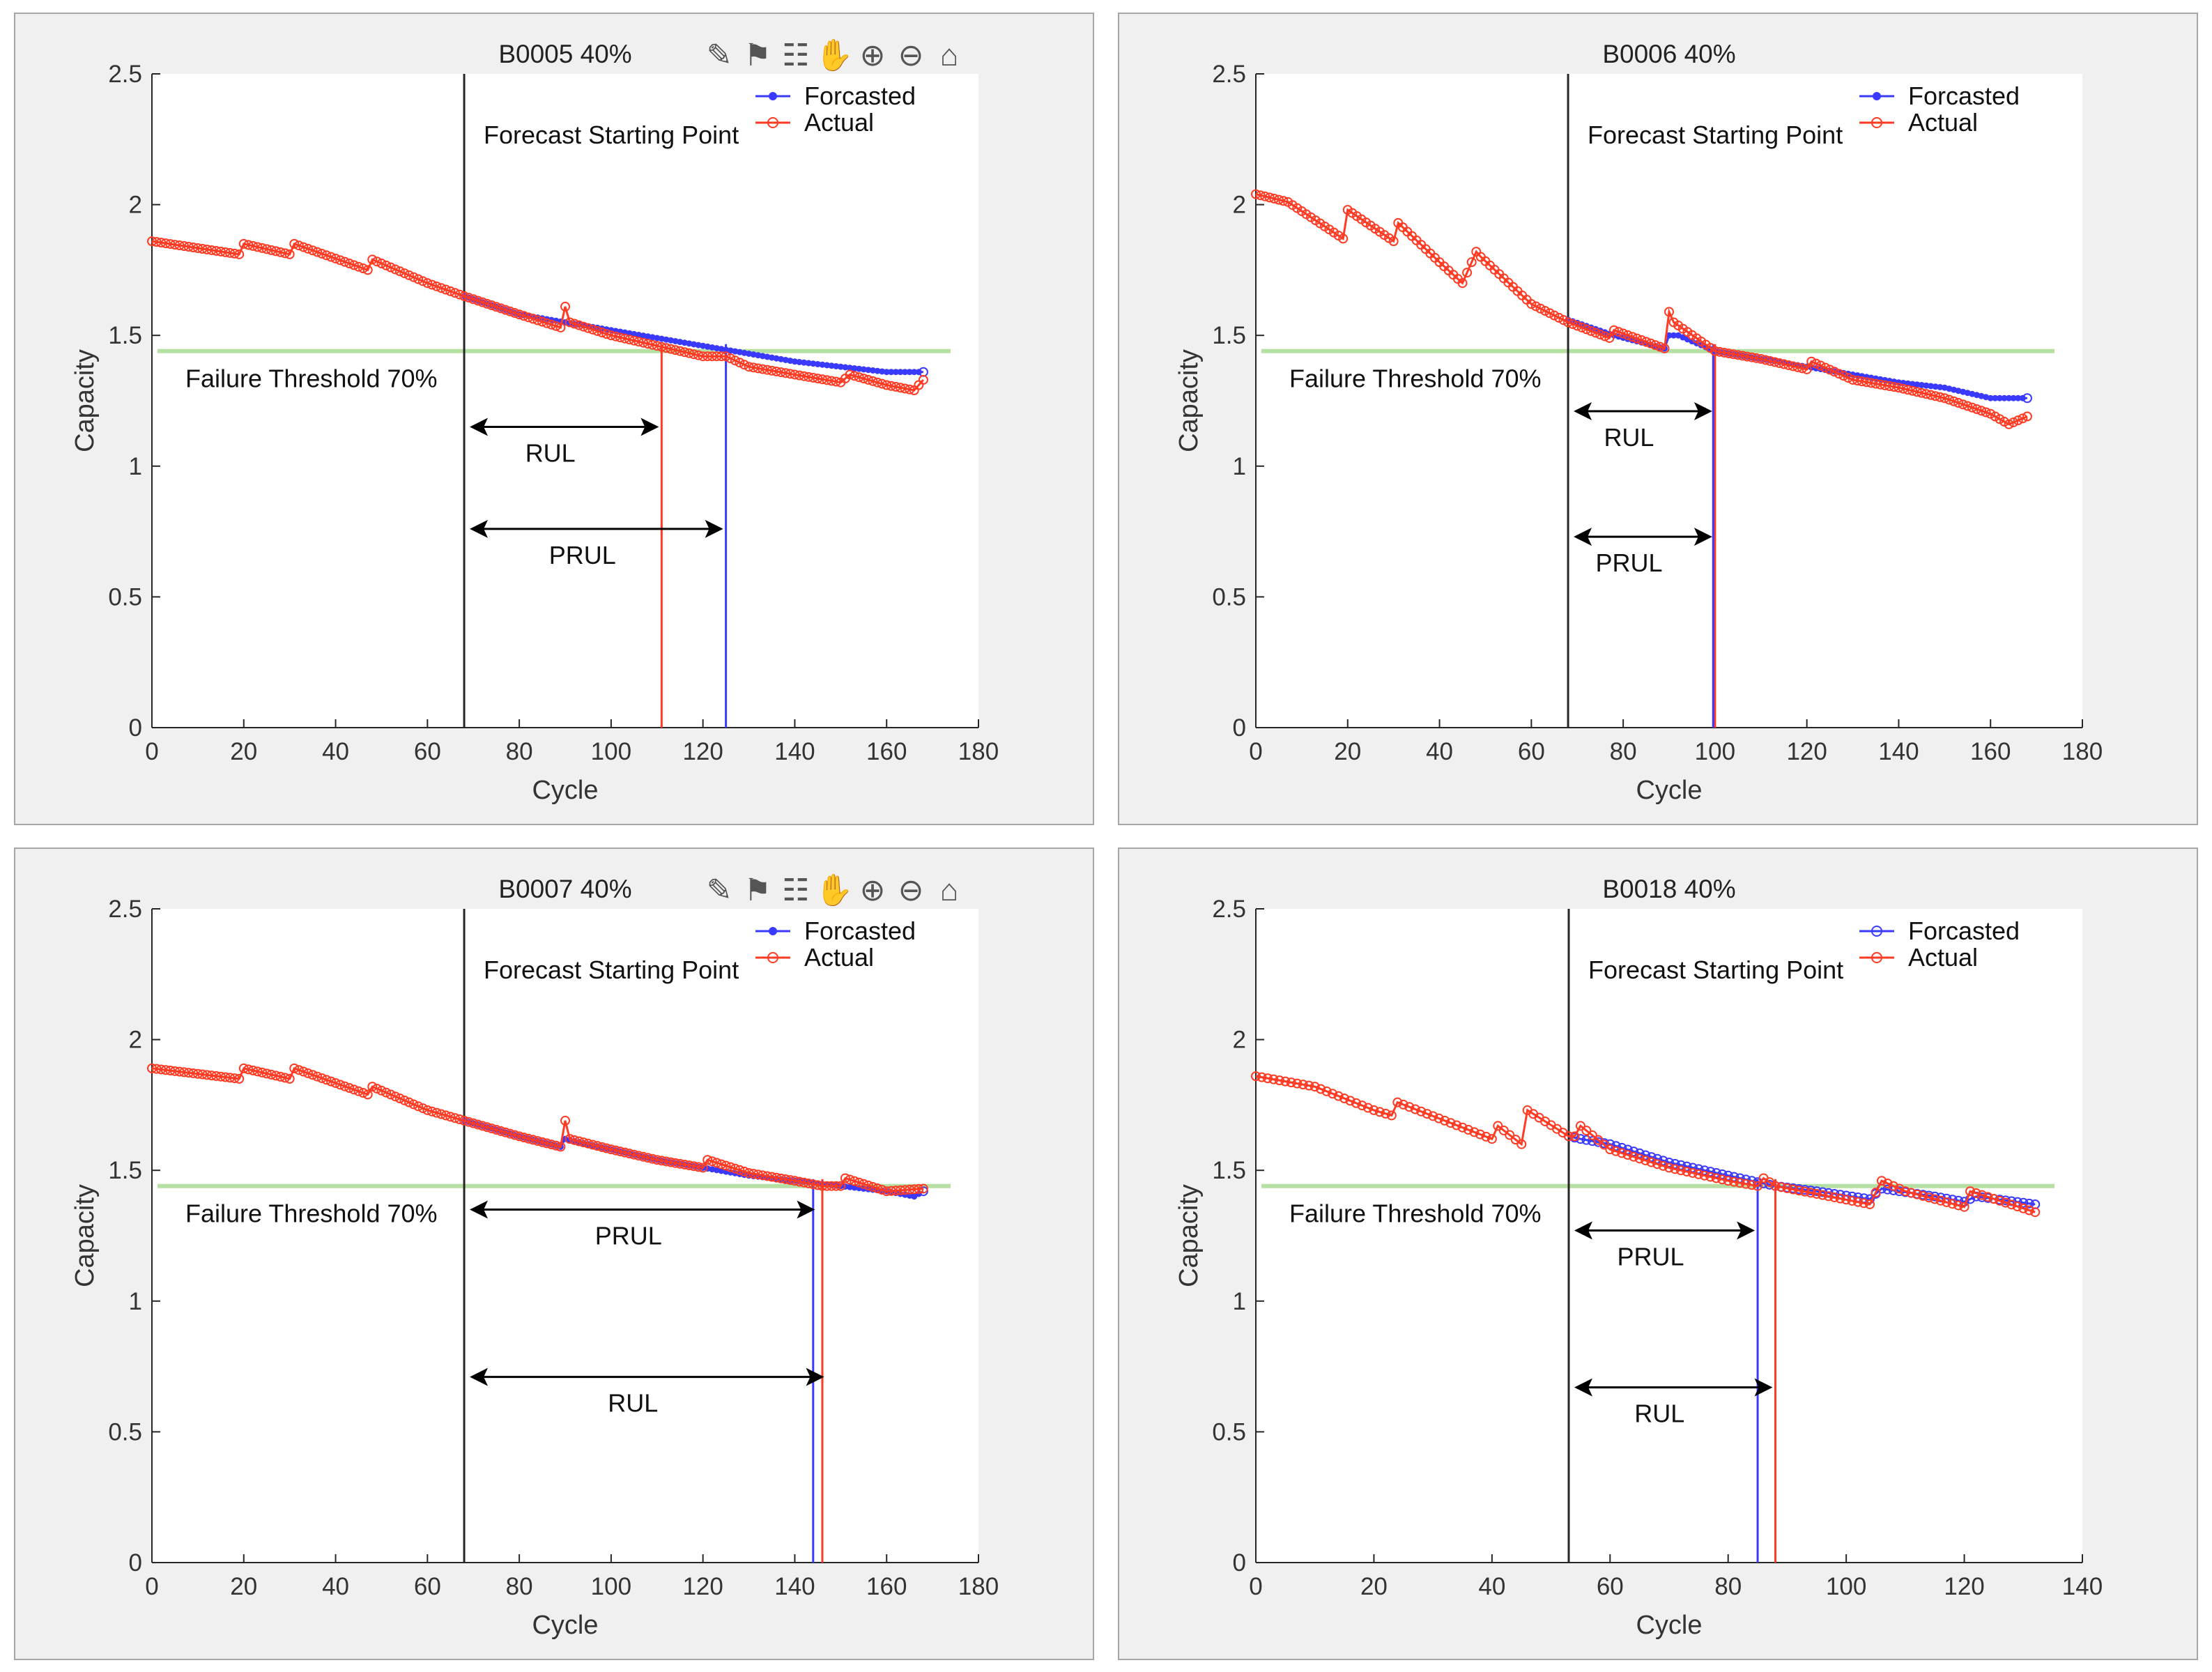 The width and height of the screenshot is (2212, 1672). Describe the element at coordinates (151, 751) in the screenshot. I see `x-tick-label: 0` at that location.